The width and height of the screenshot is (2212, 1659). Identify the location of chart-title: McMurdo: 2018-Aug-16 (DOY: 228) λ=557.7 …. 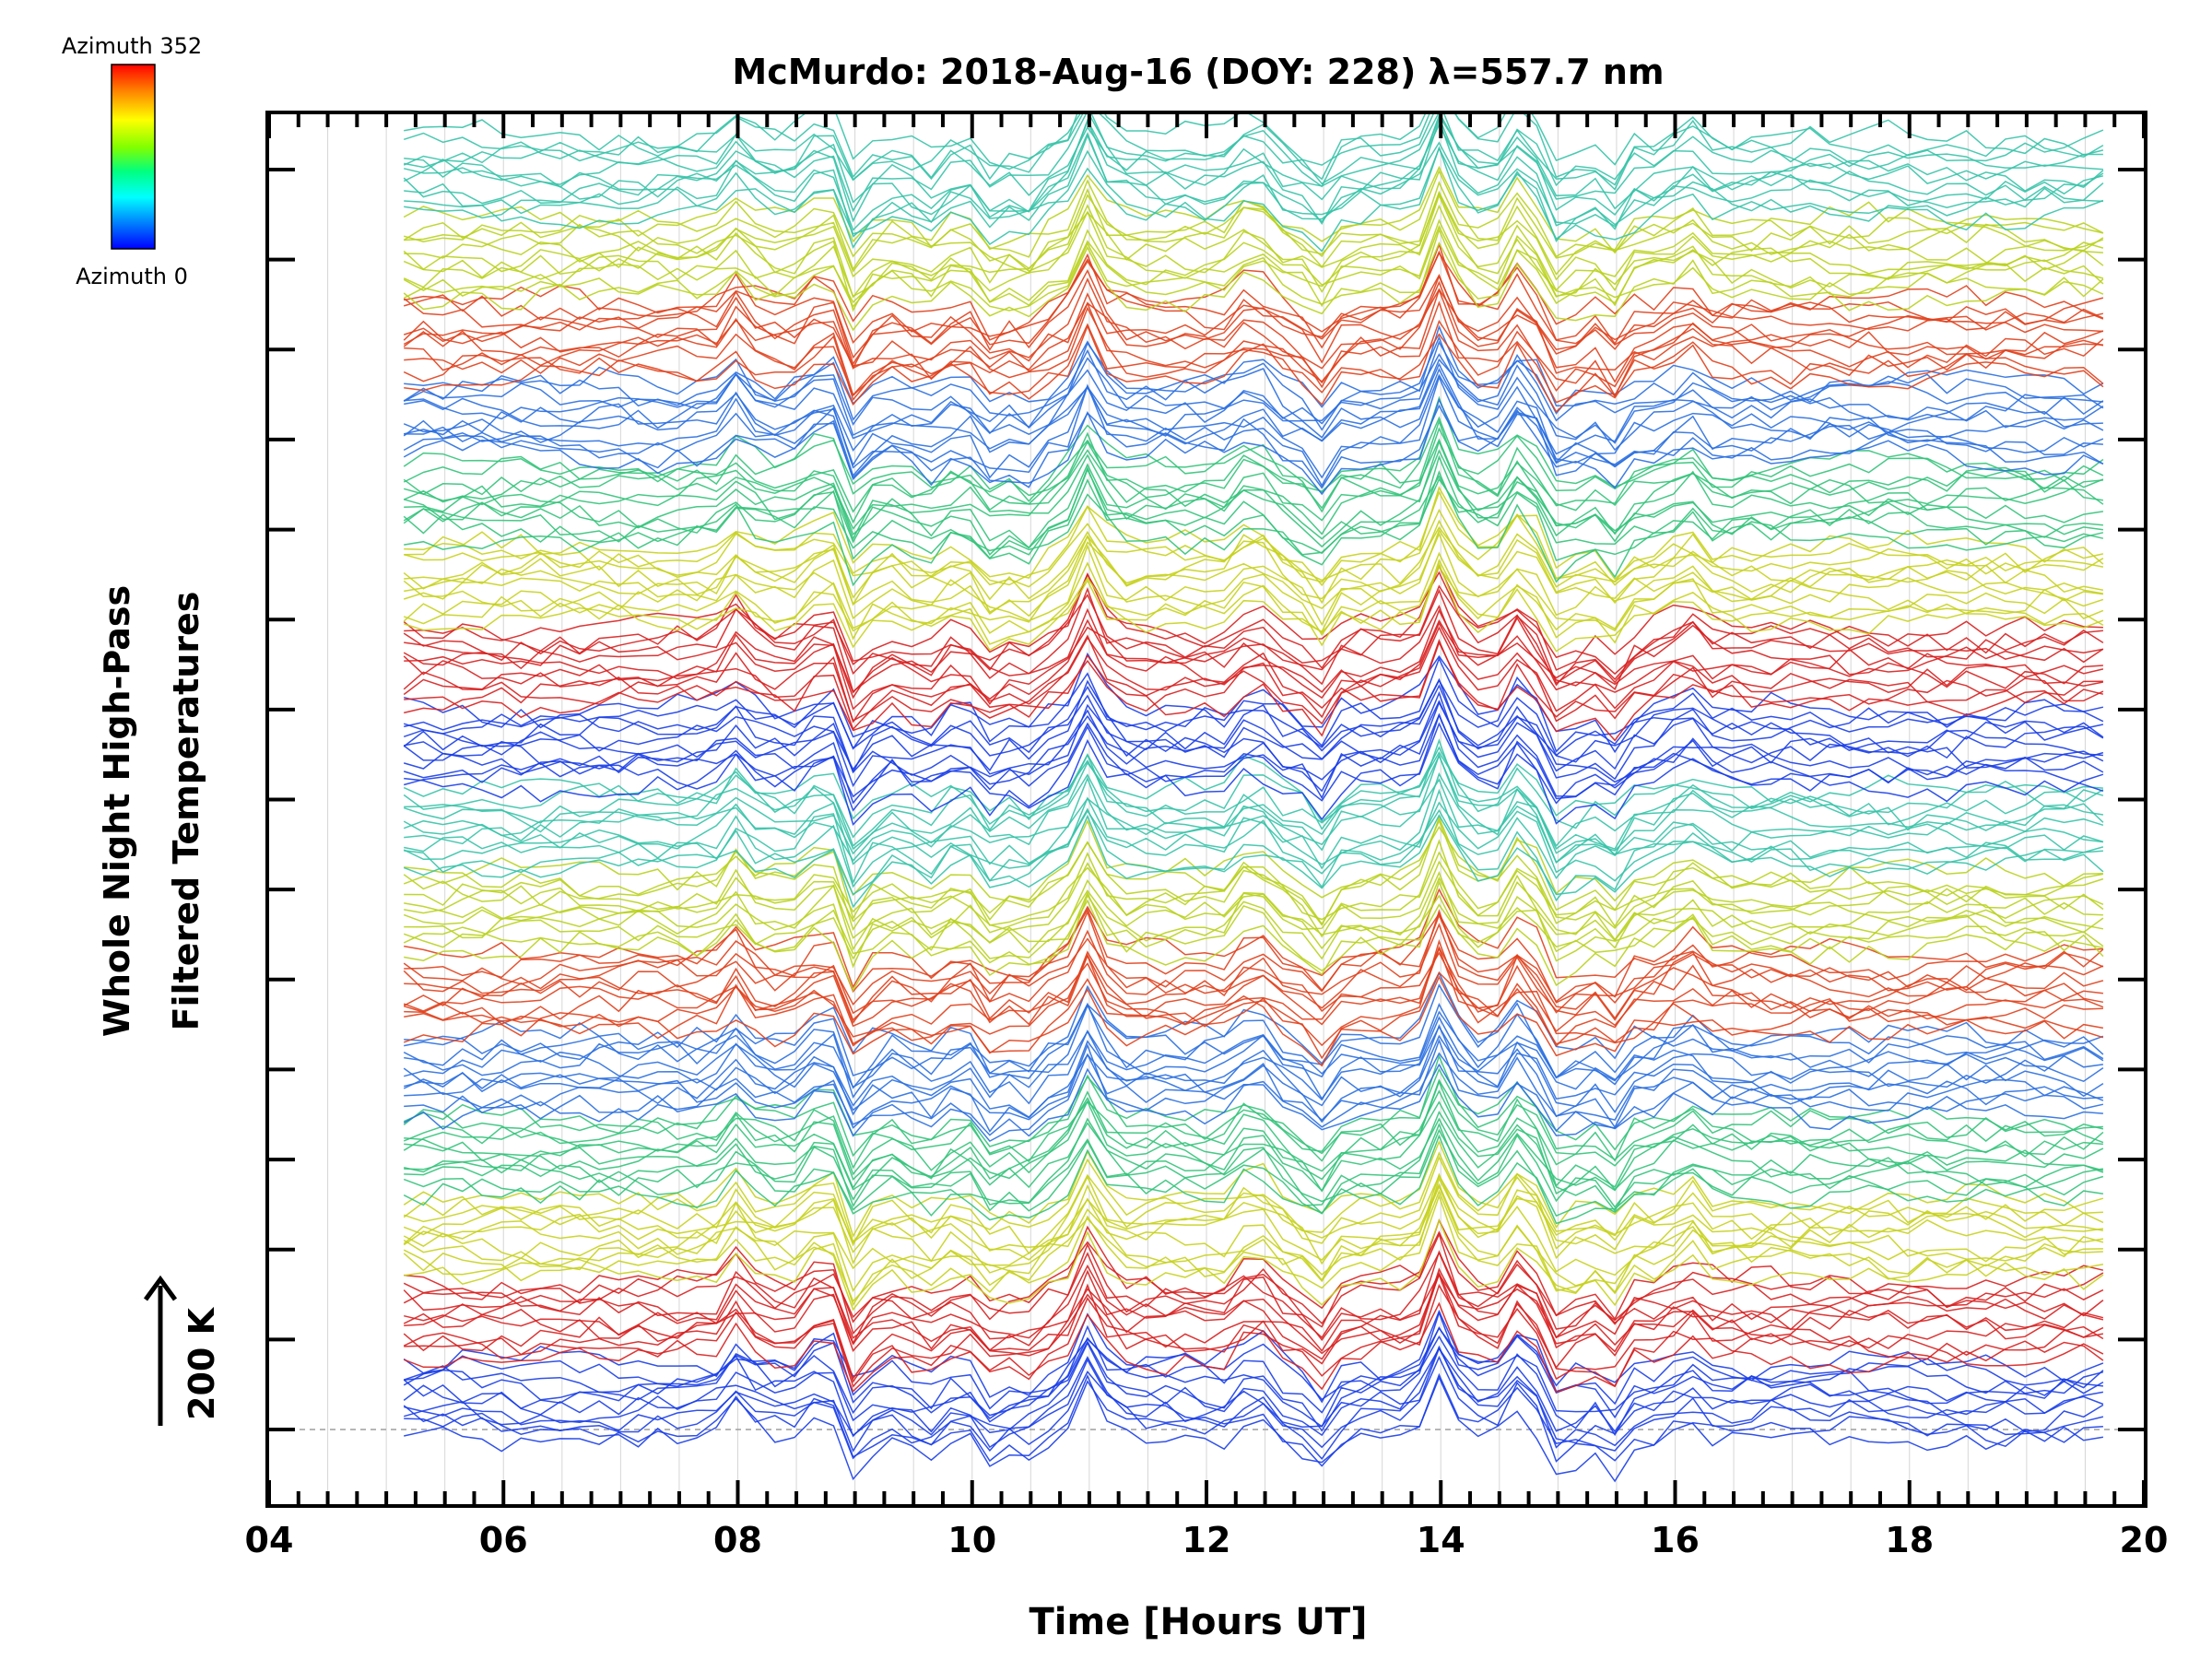
(1198, 72).